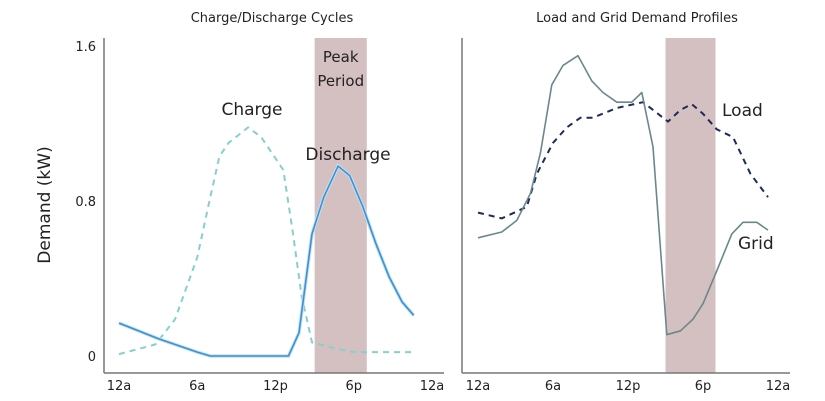 Image resolution: width=825 pixels, height=401 pixels. What do you see at coordinates (85, 202) in the screenshot?
I see `y-tick-label: 0.8` at bounding box center [85, 202].